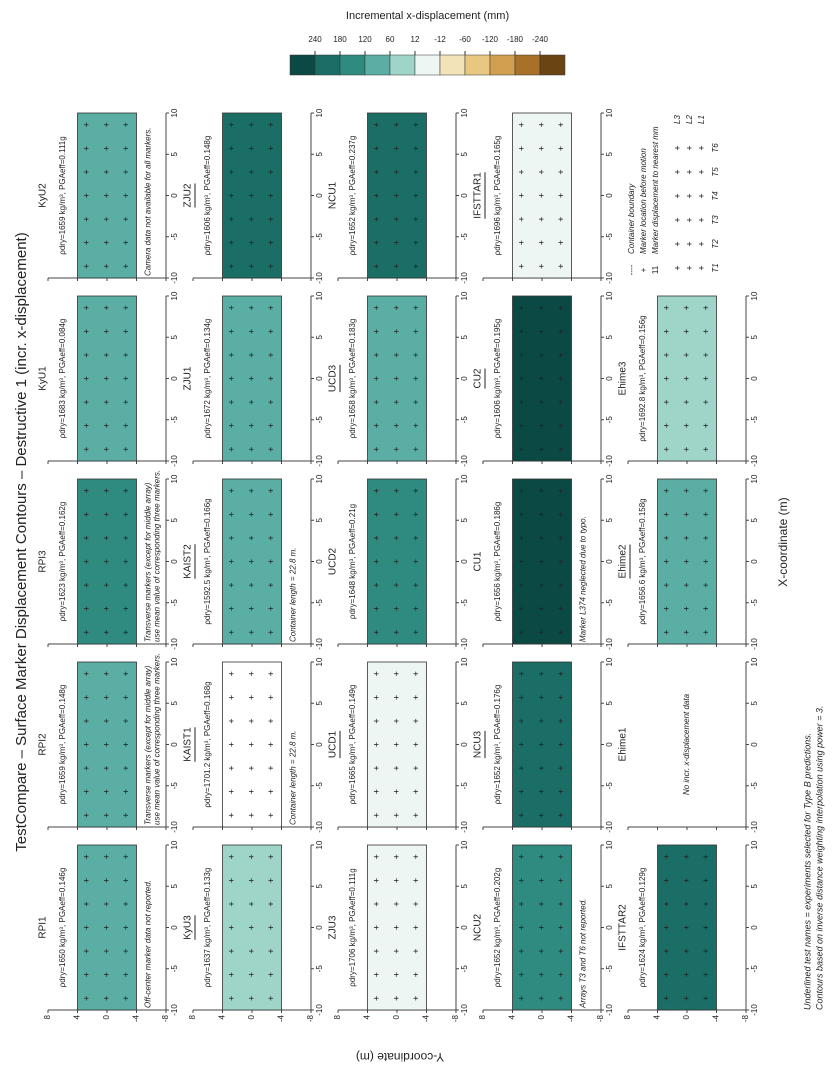 The width and height of the screenshot is (836, 1072). What do you see at coordinates (415, 39) in the screenshot?
I see `colorbar-tick-label: 12` at bounding box center [415, 39].